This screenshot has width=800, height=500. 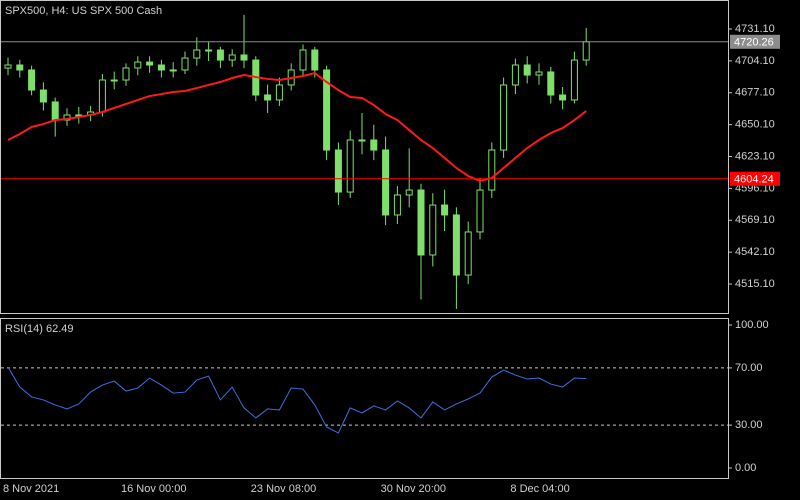 I want to click on y-tick-label: 70.00, so click(x=749, y=368).